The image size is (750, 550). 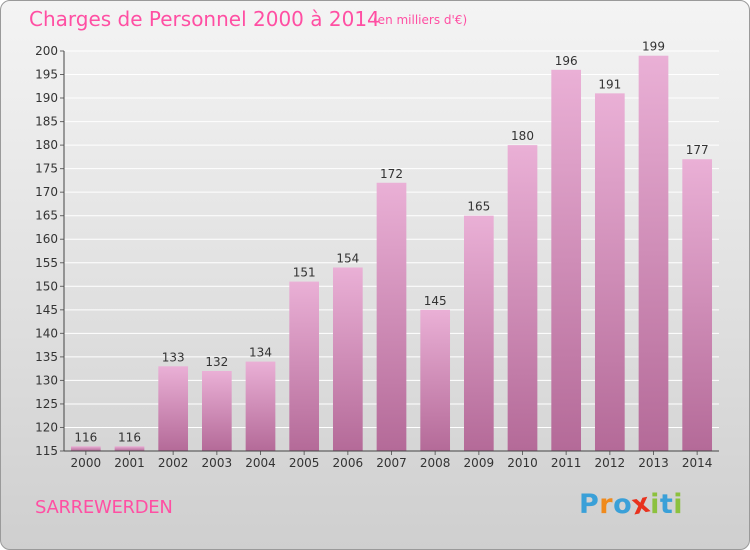 What do you see at coordinates (46, 380) in the screenshot?
I see `y-tick-label: 130` at bounding box center [46, 380].